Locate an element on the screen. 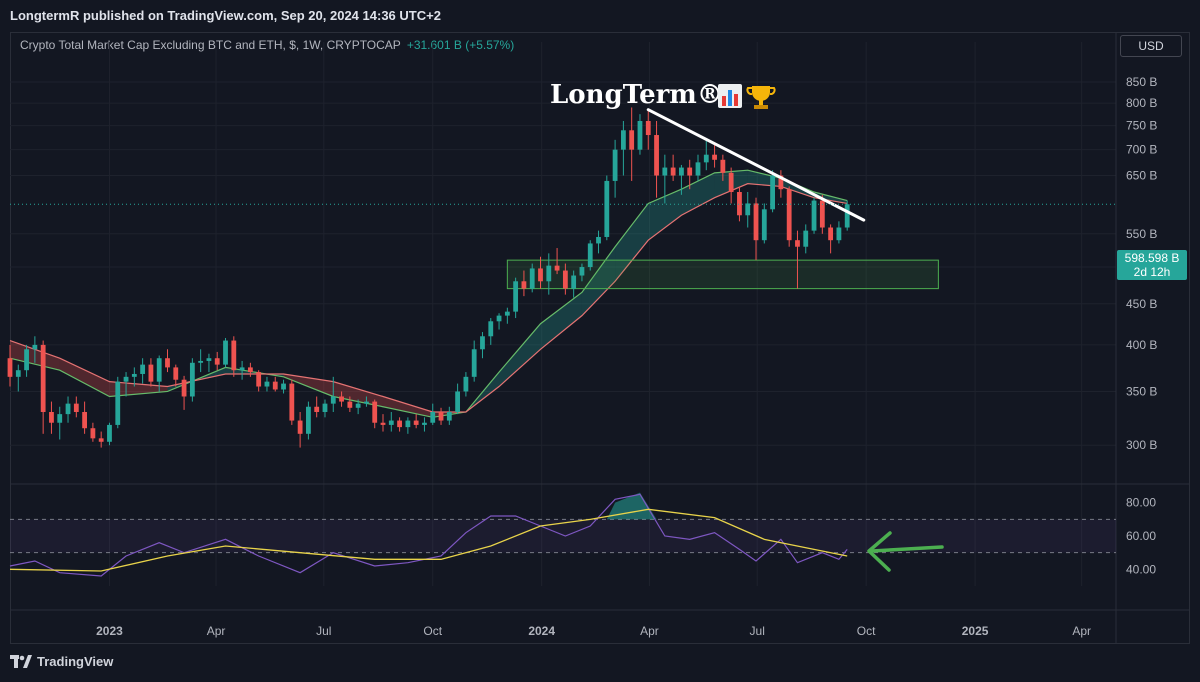  last-price-label: 598.598 B is located at coordinates (1152, 258).